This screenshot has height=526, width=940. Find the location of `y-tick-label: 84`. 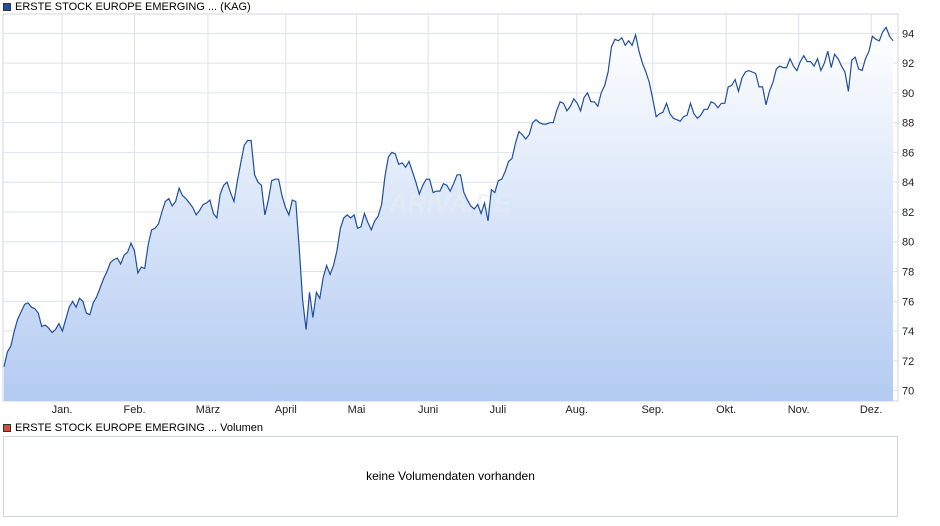

y-tick-label: 84 is located at coordinates (908, 183).